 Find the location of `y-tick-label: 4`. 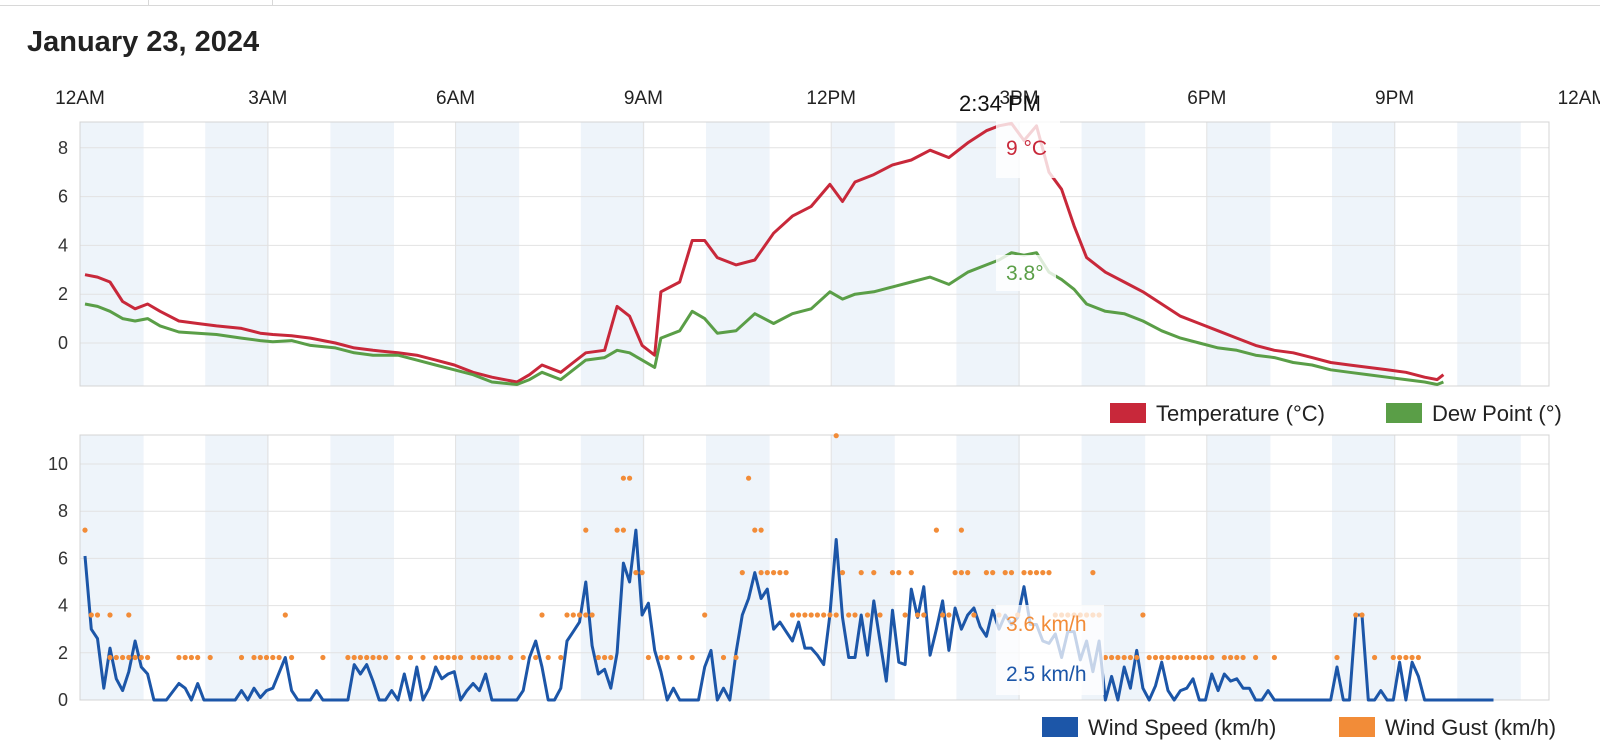

y-tick-label: 4 is located at coordinates (63, 606).